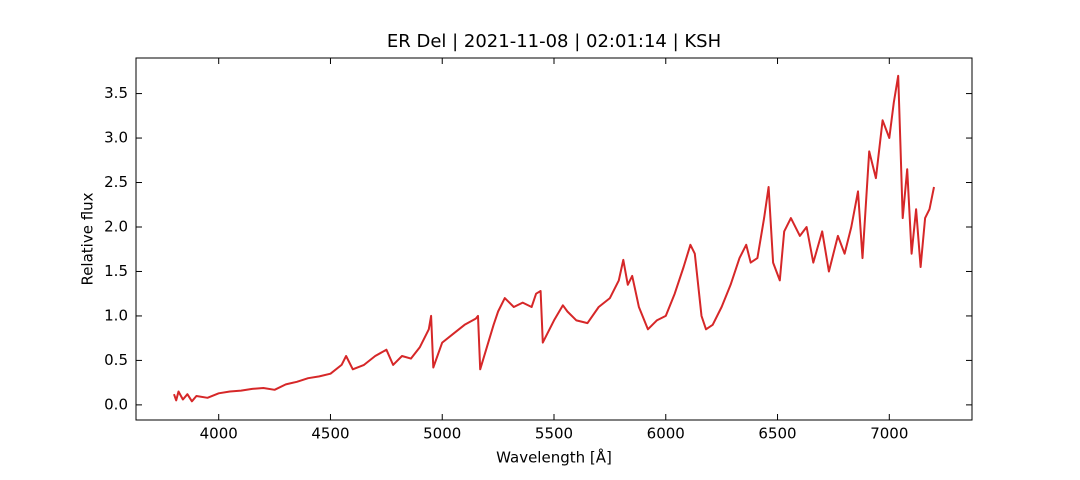  What do you see at coordinates (116, 315) in the screenshot?
I see `y-tick-label: 1.0` at bounding box center [116, 315].